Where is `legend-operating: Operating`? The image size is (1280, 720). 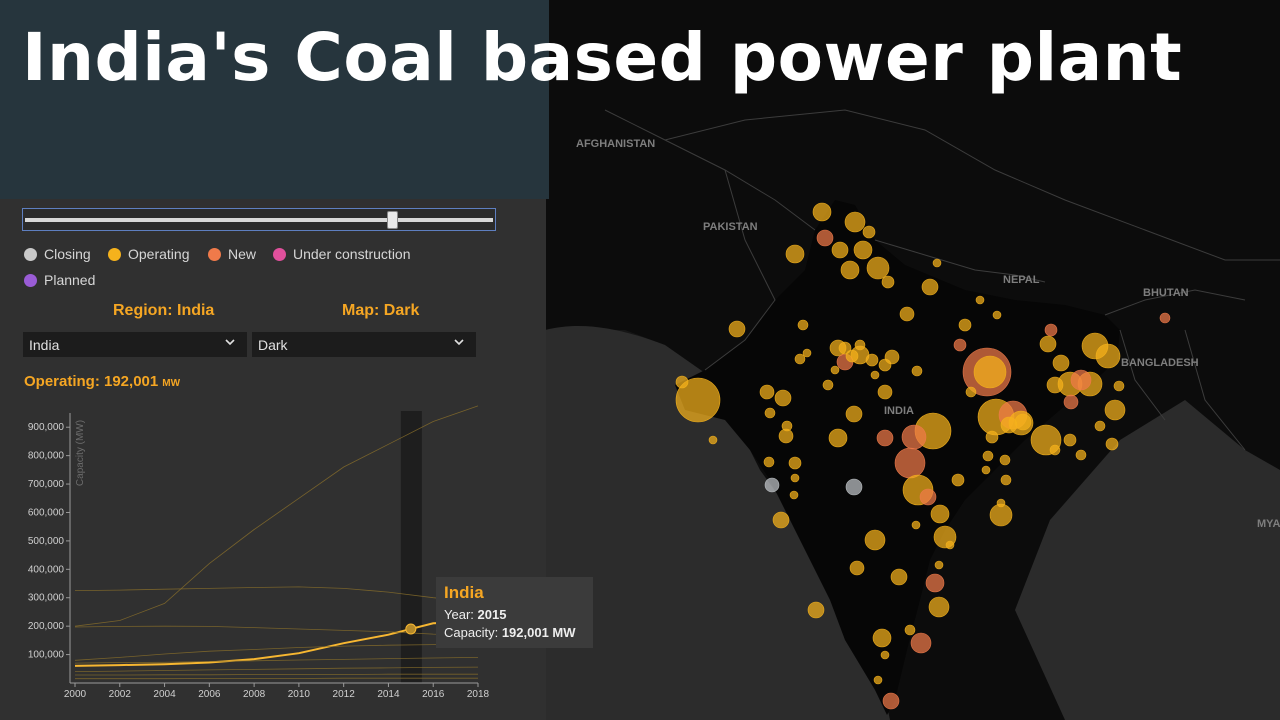 legend-operating: Operating is located at coordinates (148, 254).